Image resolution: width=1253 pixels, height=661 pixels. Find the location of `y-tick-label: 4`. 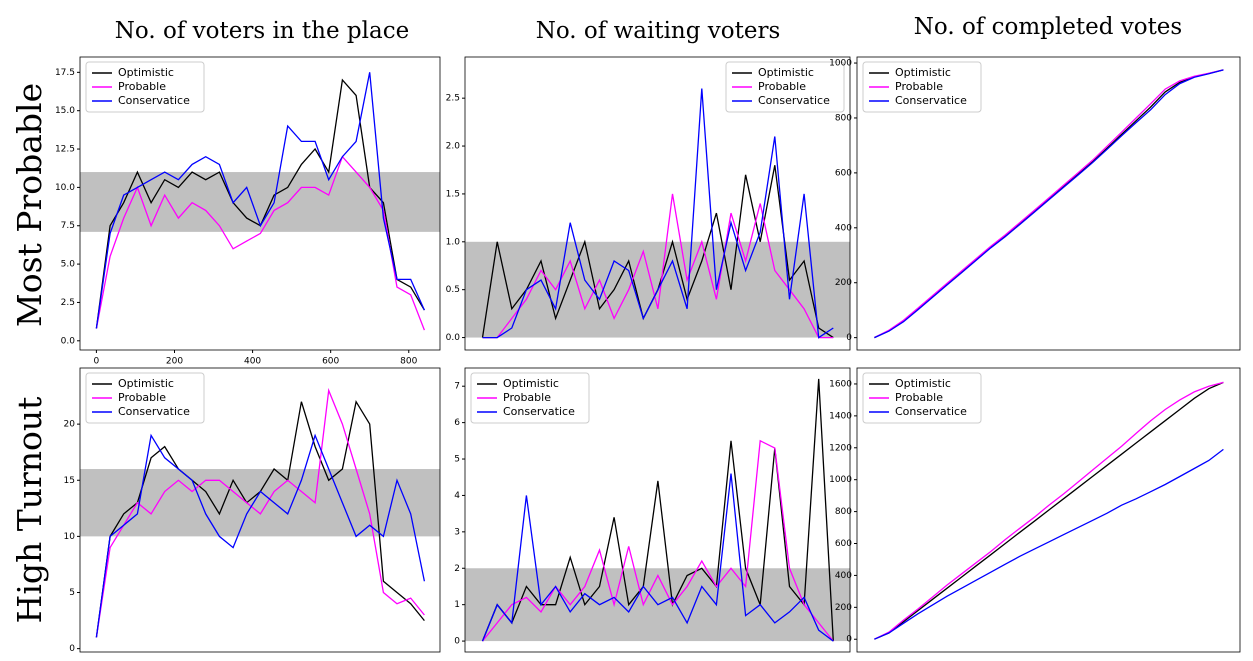

y-tick-label: 4 is located at coordinates (457, 496).